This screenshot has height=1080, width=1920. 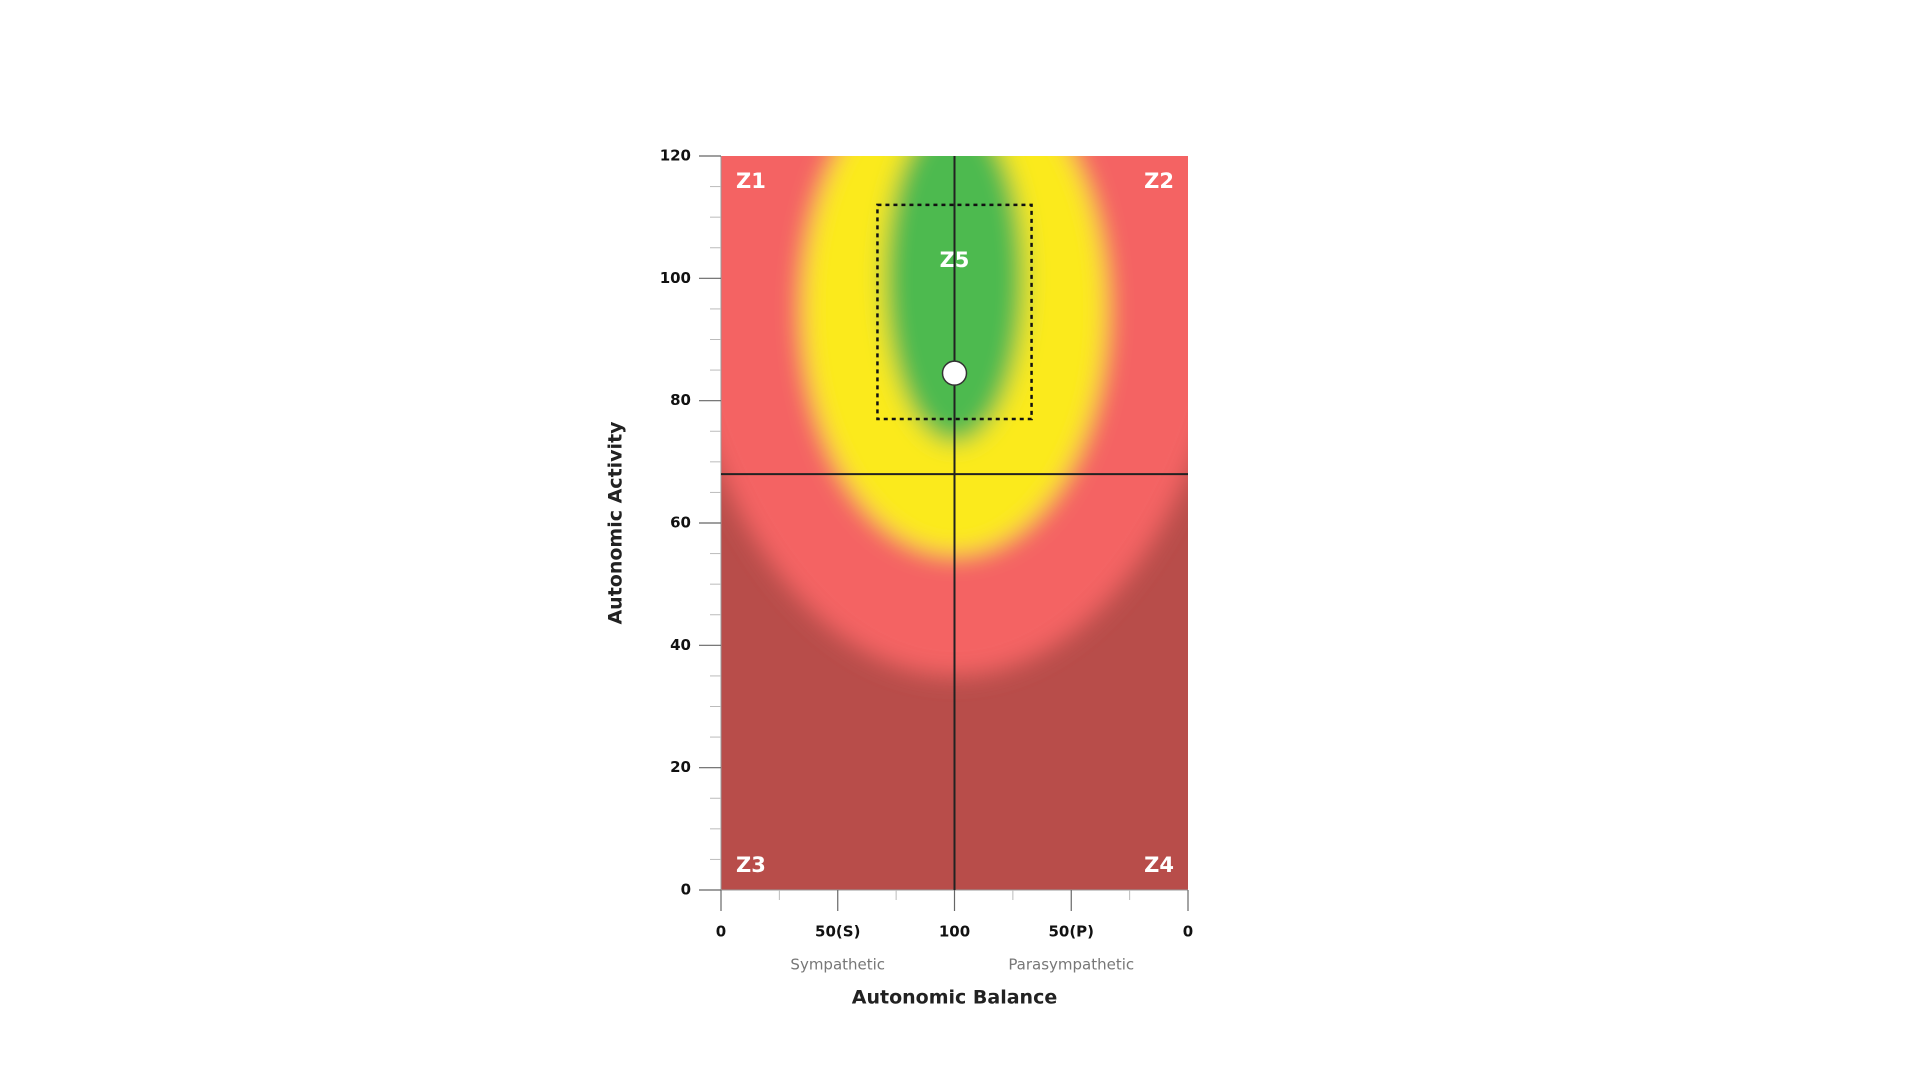 What do you see at coordinates (680, 400) in the screenshot?
I see `y-tick-label: 80` at bounding box center [680, 400].